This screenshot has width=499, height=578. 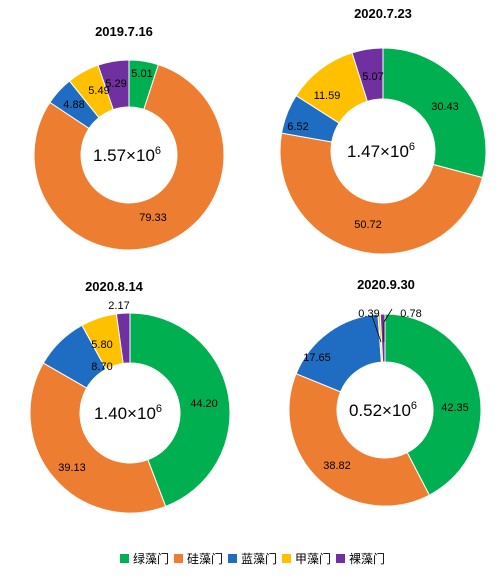 What do you see at coordinates (98, 91) in the screenshot?
I see `data-label: 5.49` at bounding box center [98, 91].